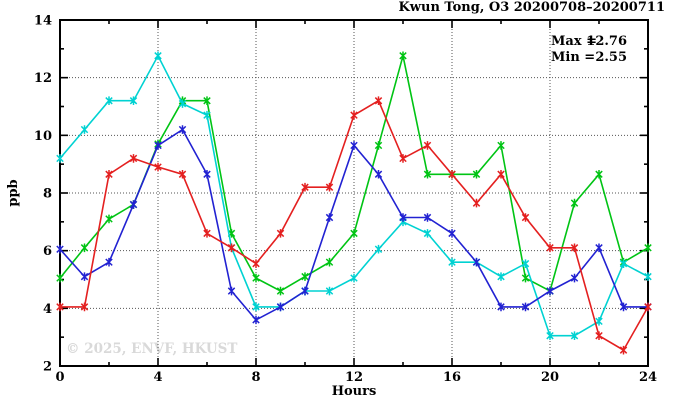  Describe the element at coordinates (573, 57) in the screenshot. I see `legend-min-label: Min =` at that location.